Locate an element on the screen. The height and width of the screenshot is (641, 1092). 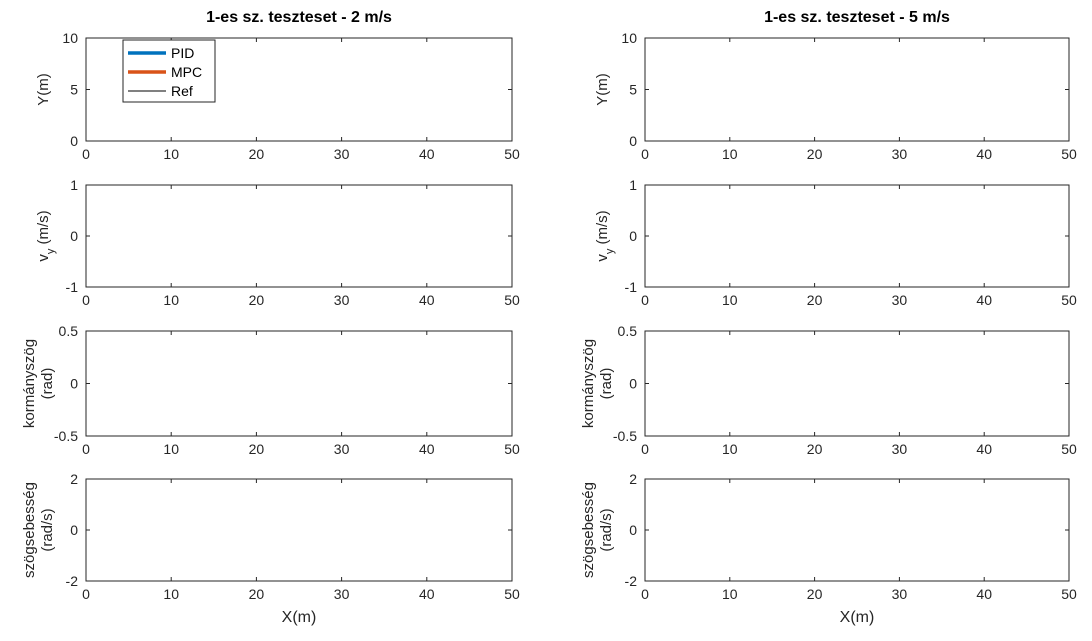
y-axis-label: vy (m/s) is located at coordinates (46, 235).